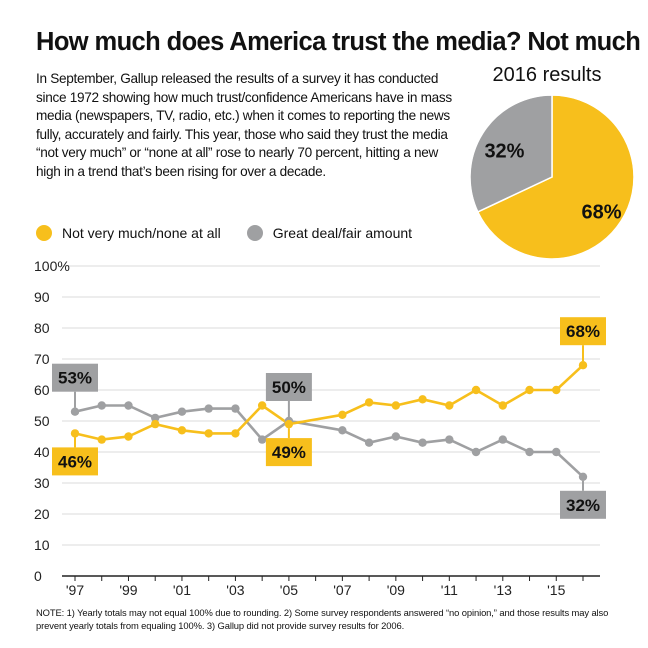 This screenshot has width=648, height=648. I want to click on value-callout: 32%, so click(583, 499).